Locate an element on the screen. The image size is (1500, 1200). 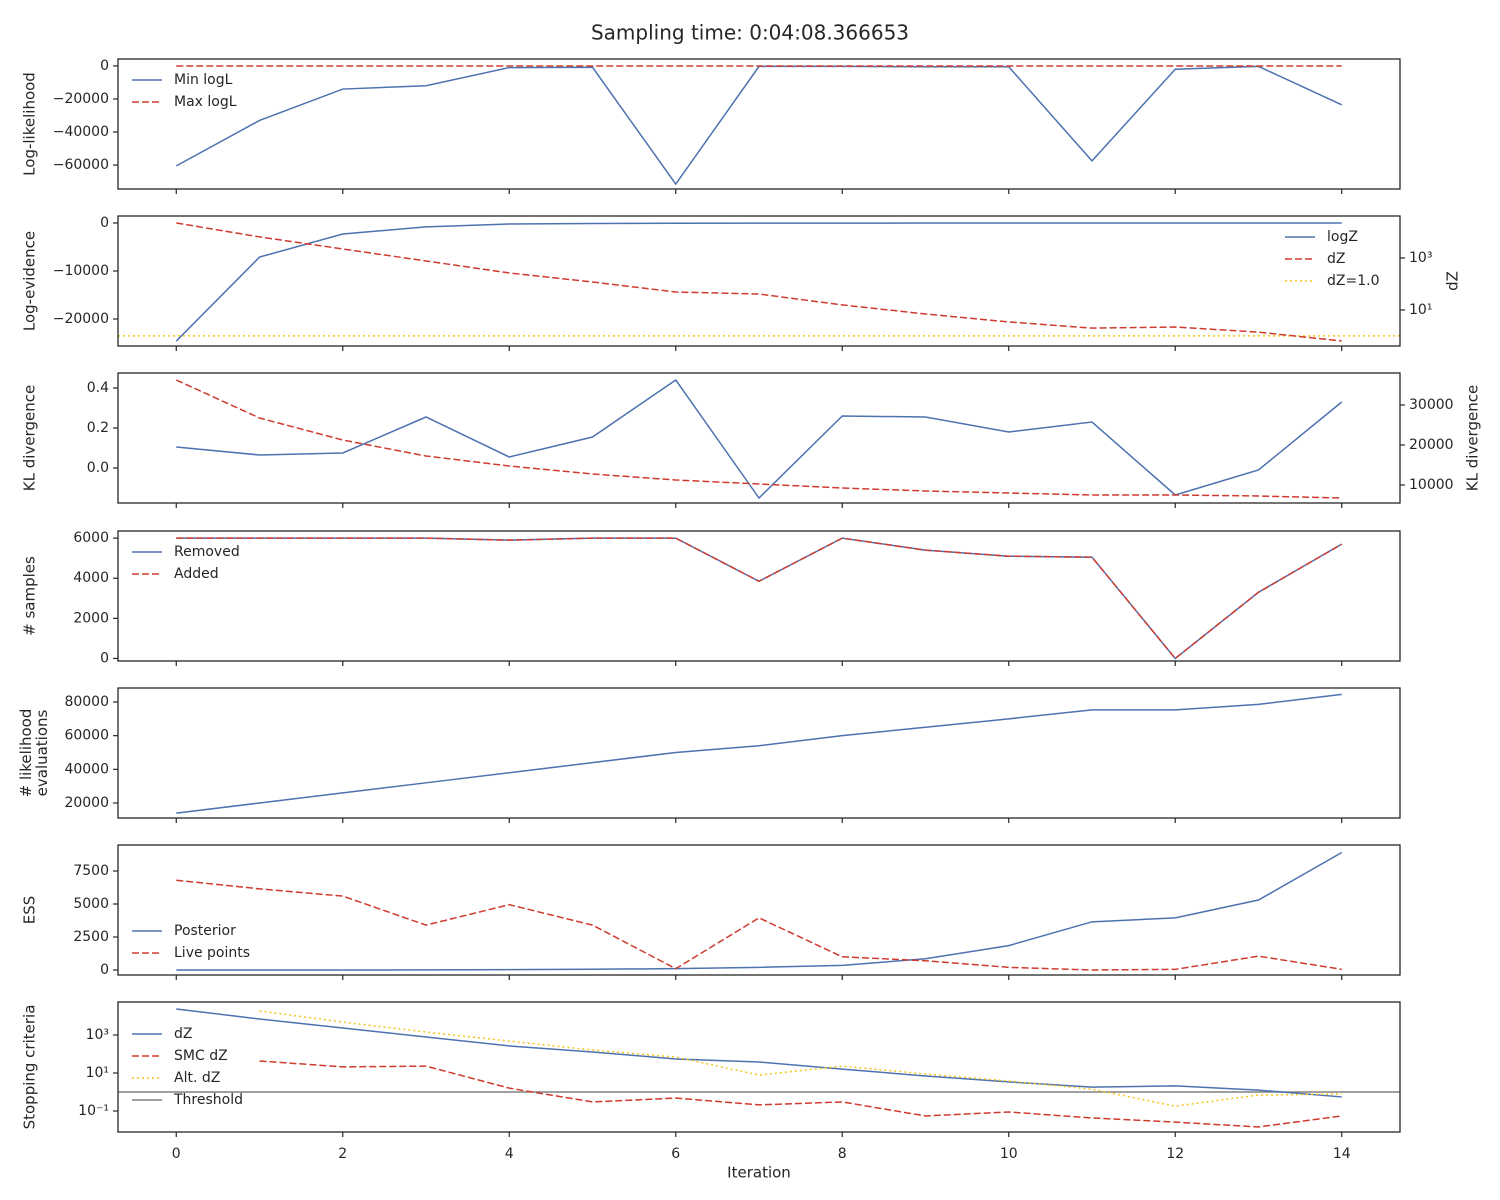
x-tick-label: 0 is located at coordinates (176, 1154).